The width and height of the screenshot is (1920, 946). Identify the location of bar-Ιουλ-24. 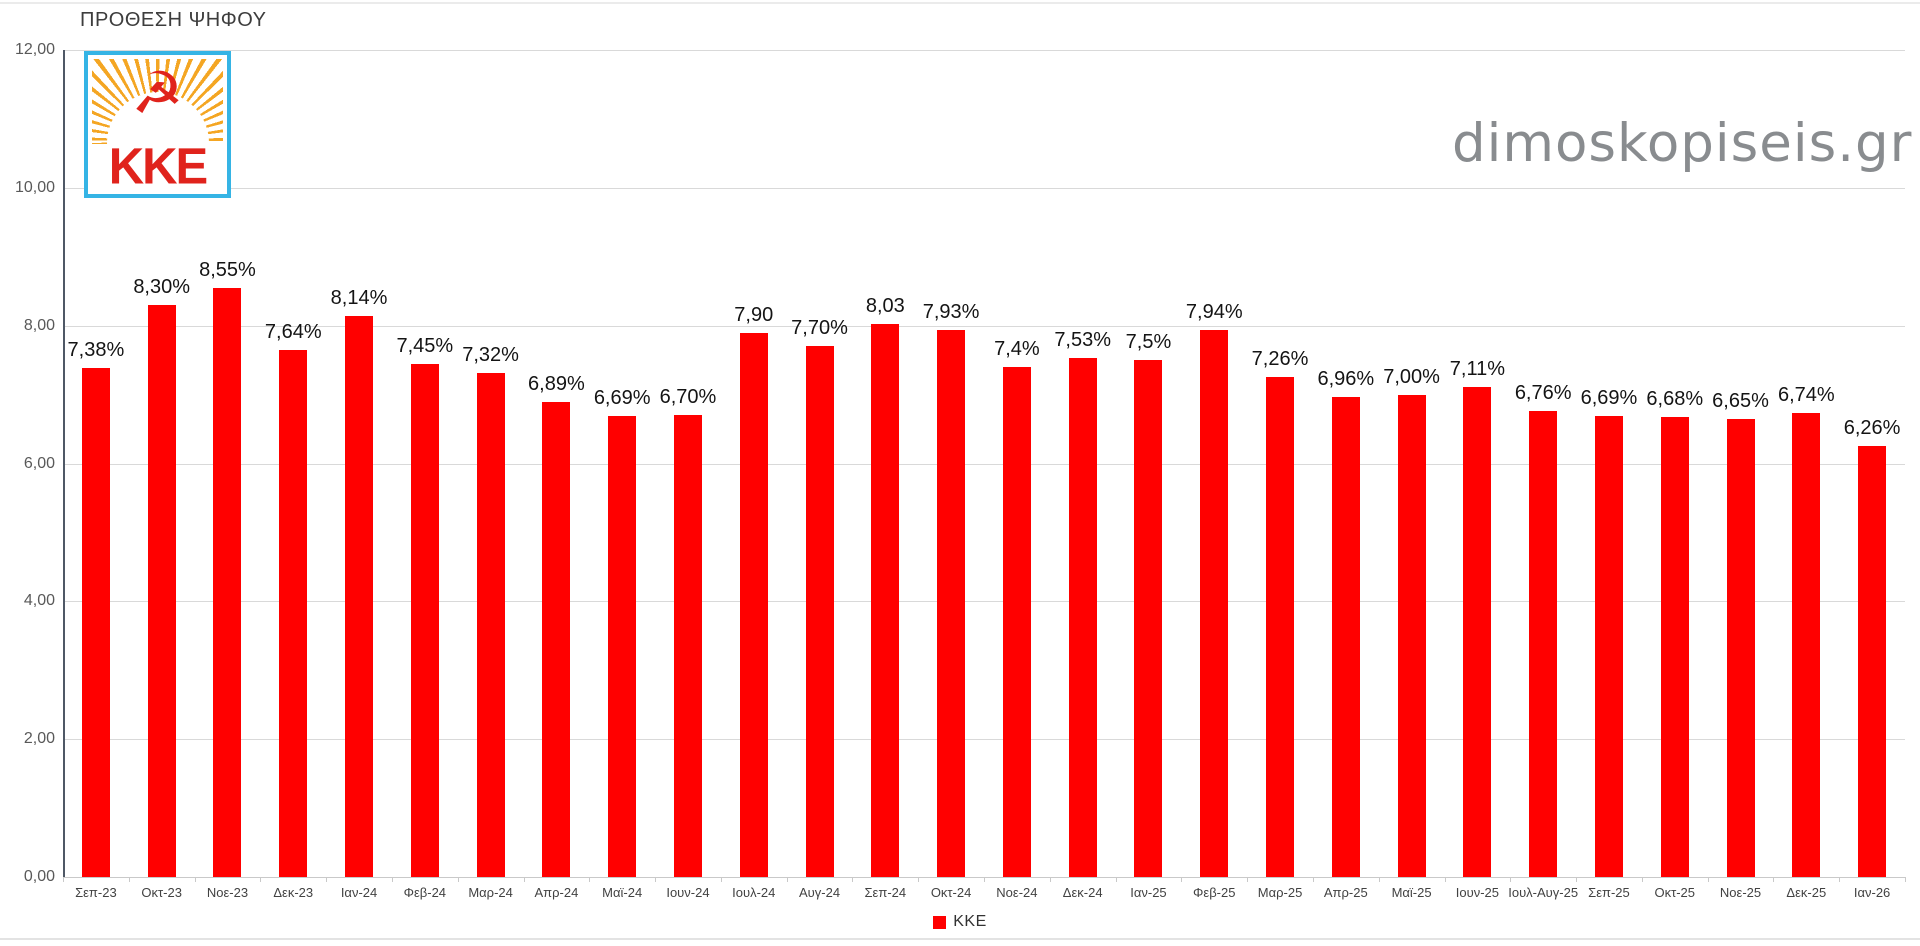
(753, 604).